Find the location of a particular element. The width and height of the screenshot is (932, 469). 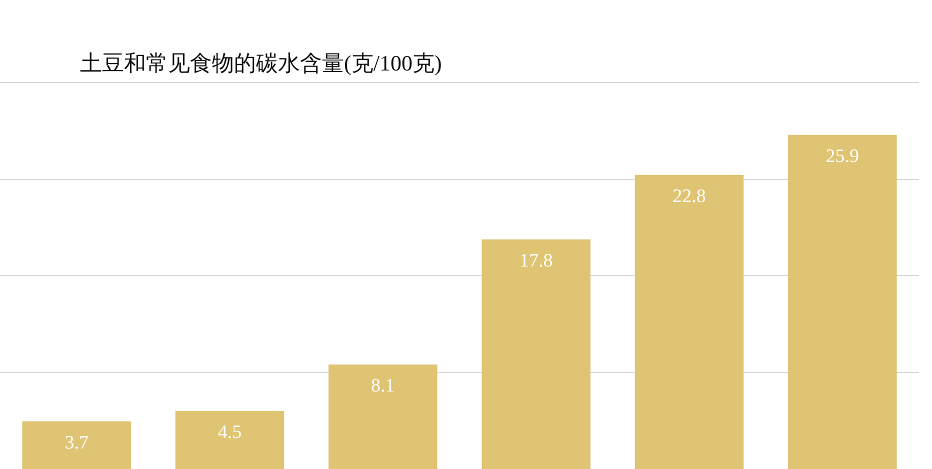

chart-title: 土豆和常见食物的碳水含量(克/100克) is located at coordinates (261, 63).